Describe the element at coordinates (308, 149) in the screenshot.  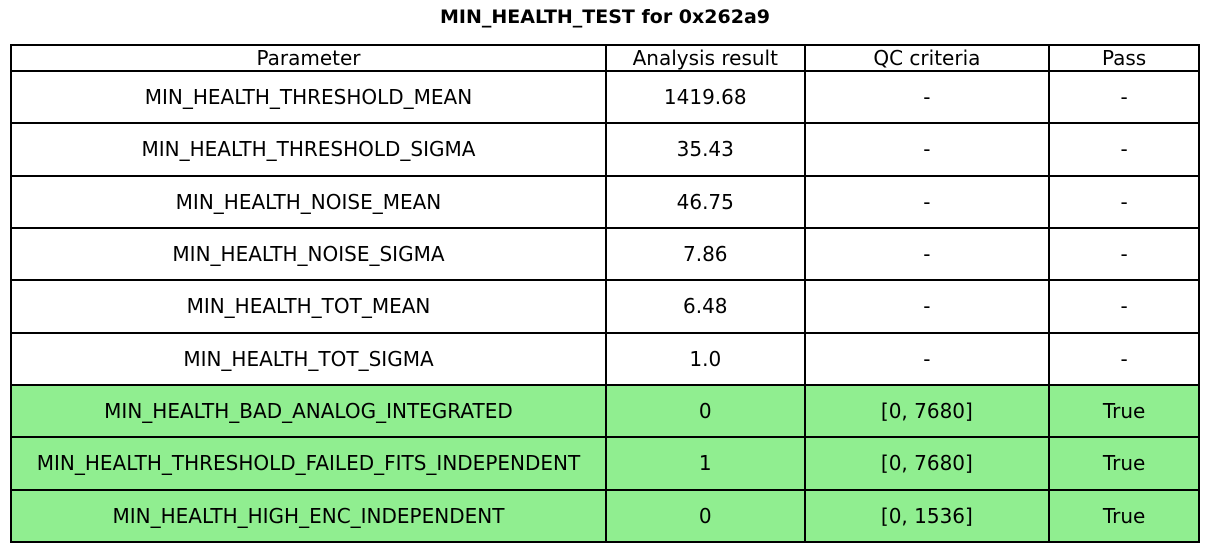
I see `parameter-cell: MIN_HEALTH_THRESHOLD_SIGMA` at that location.